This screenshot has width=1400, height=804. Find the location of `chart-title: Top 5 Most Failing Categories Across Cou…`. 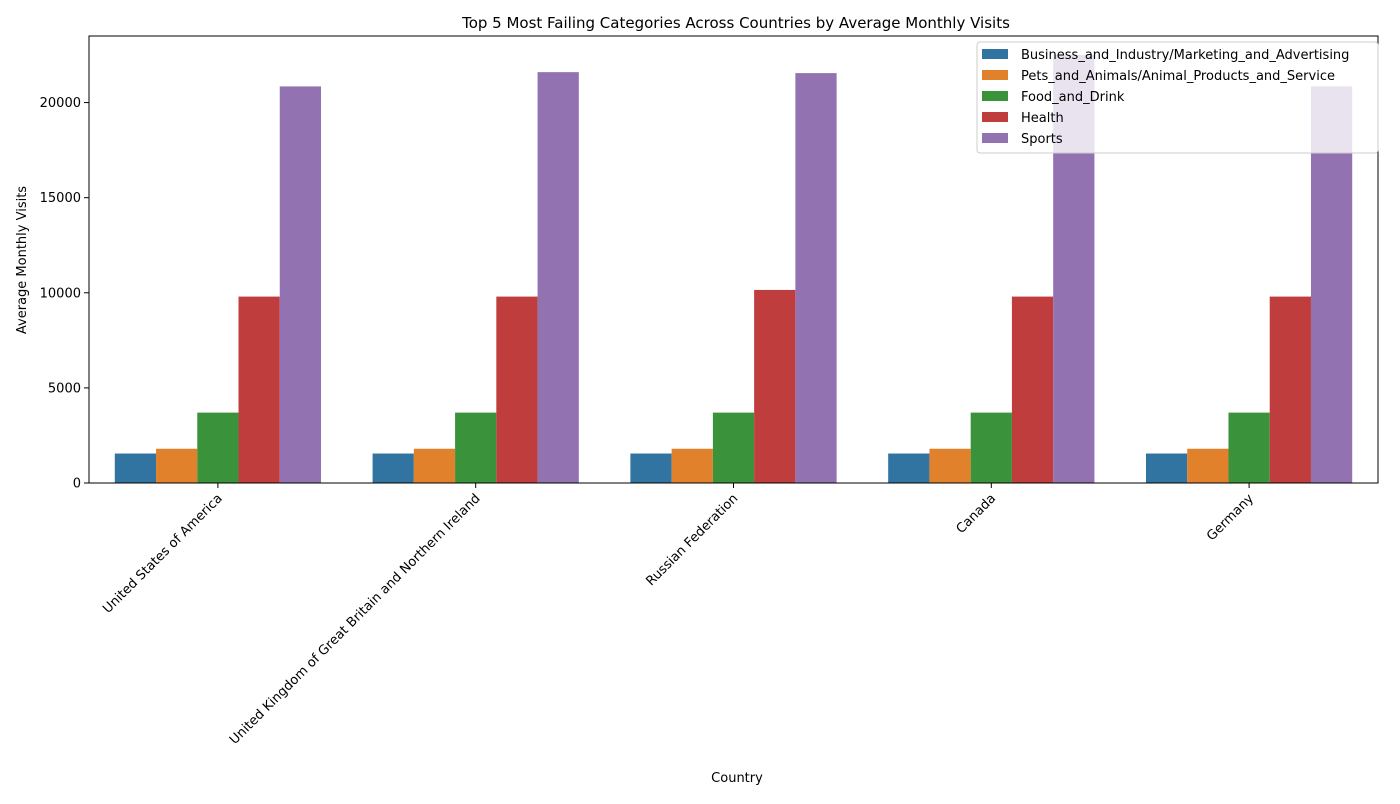

chart-title: Top 5 Most Failing Categories Across Cou… is located at coordinates (735, 23).